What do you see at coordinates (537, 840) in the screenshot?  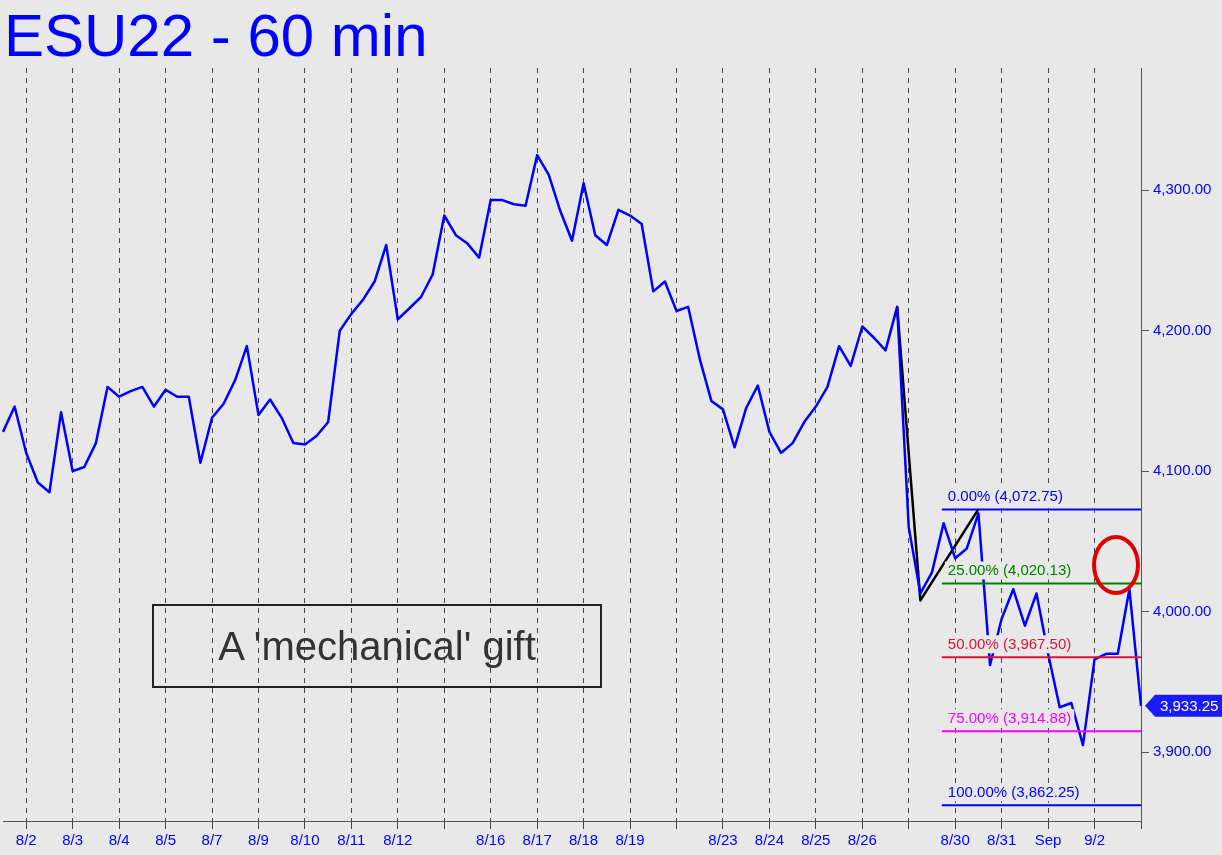 I see `x-tick-label: 8/17` at bounding box center [537, 840].